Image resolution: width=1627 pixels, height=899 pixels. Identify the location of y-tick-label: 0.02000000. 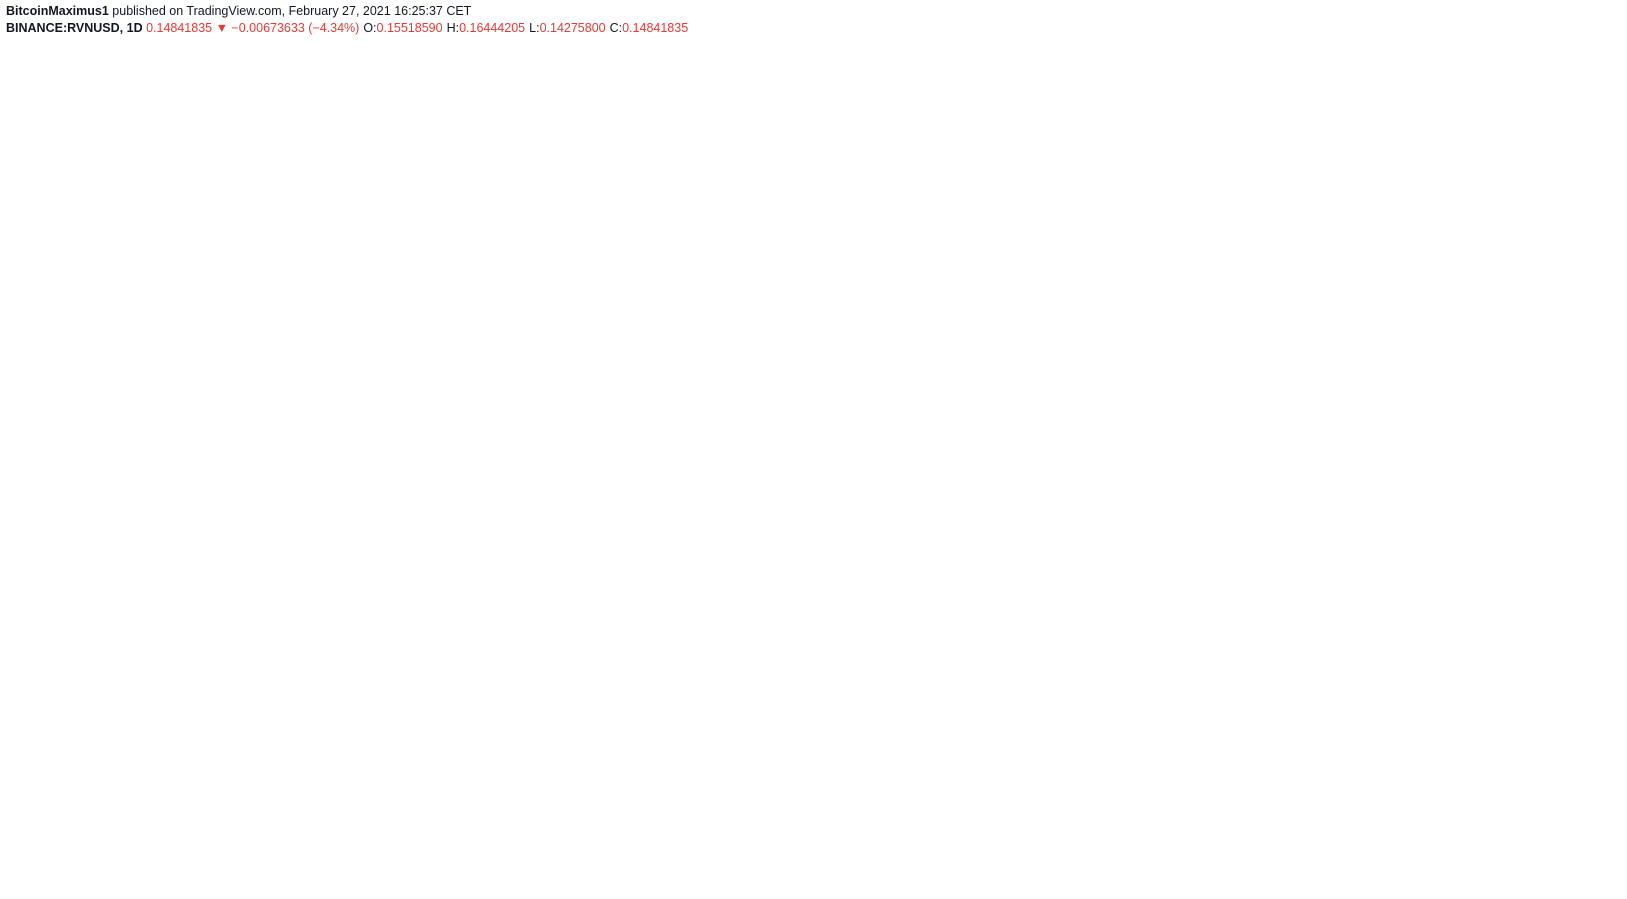
(1571, 751).